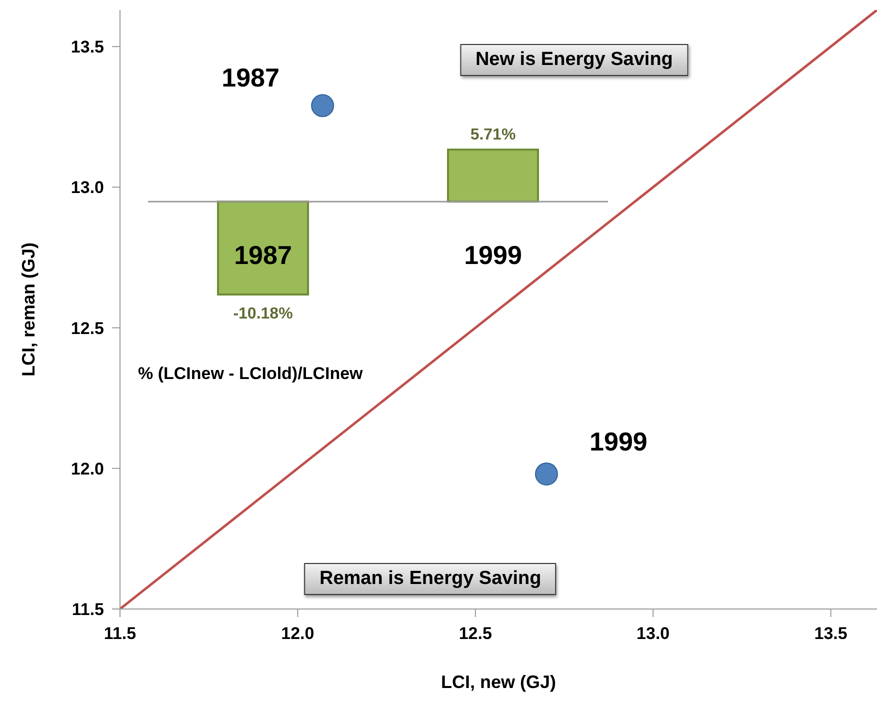  Describe the element at coordinates (87, 188) in the screenshot. I see `y-tick-label: 13.0` at that location.